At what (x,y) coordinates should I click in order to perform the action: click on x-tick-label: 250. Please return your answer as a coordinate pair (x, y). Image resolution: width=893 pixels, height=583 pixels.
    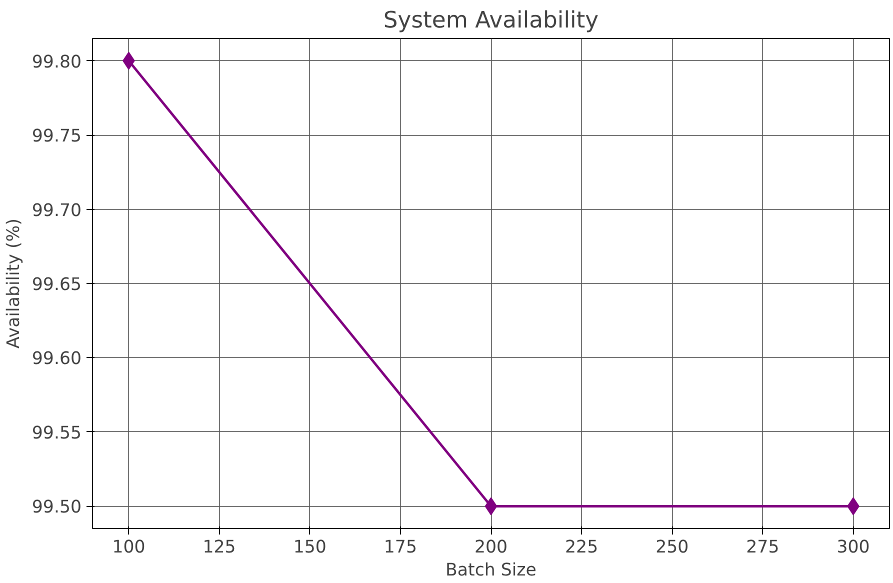
    Looking at the image, I should click on (672, 548).